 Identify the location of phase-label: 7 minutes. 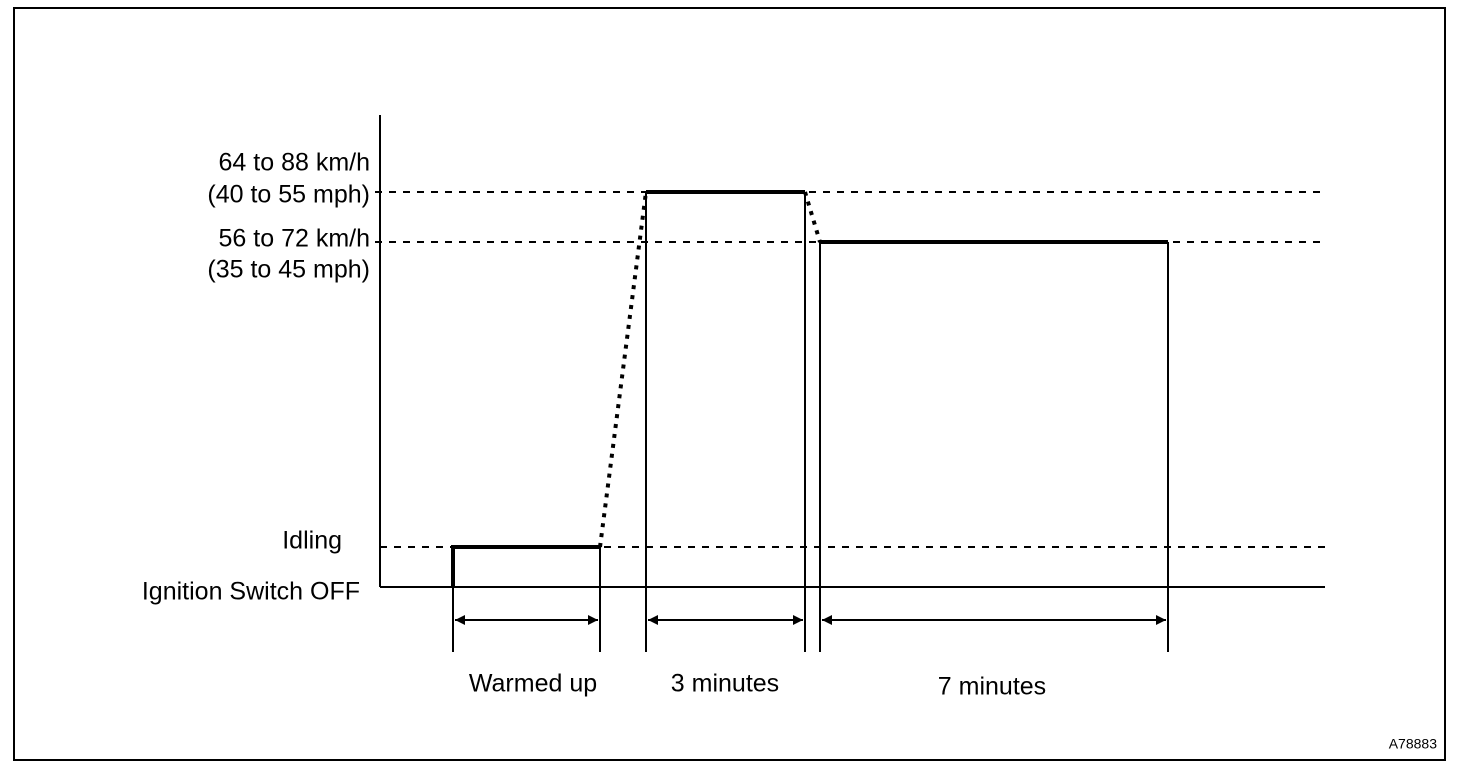
(992, 687).